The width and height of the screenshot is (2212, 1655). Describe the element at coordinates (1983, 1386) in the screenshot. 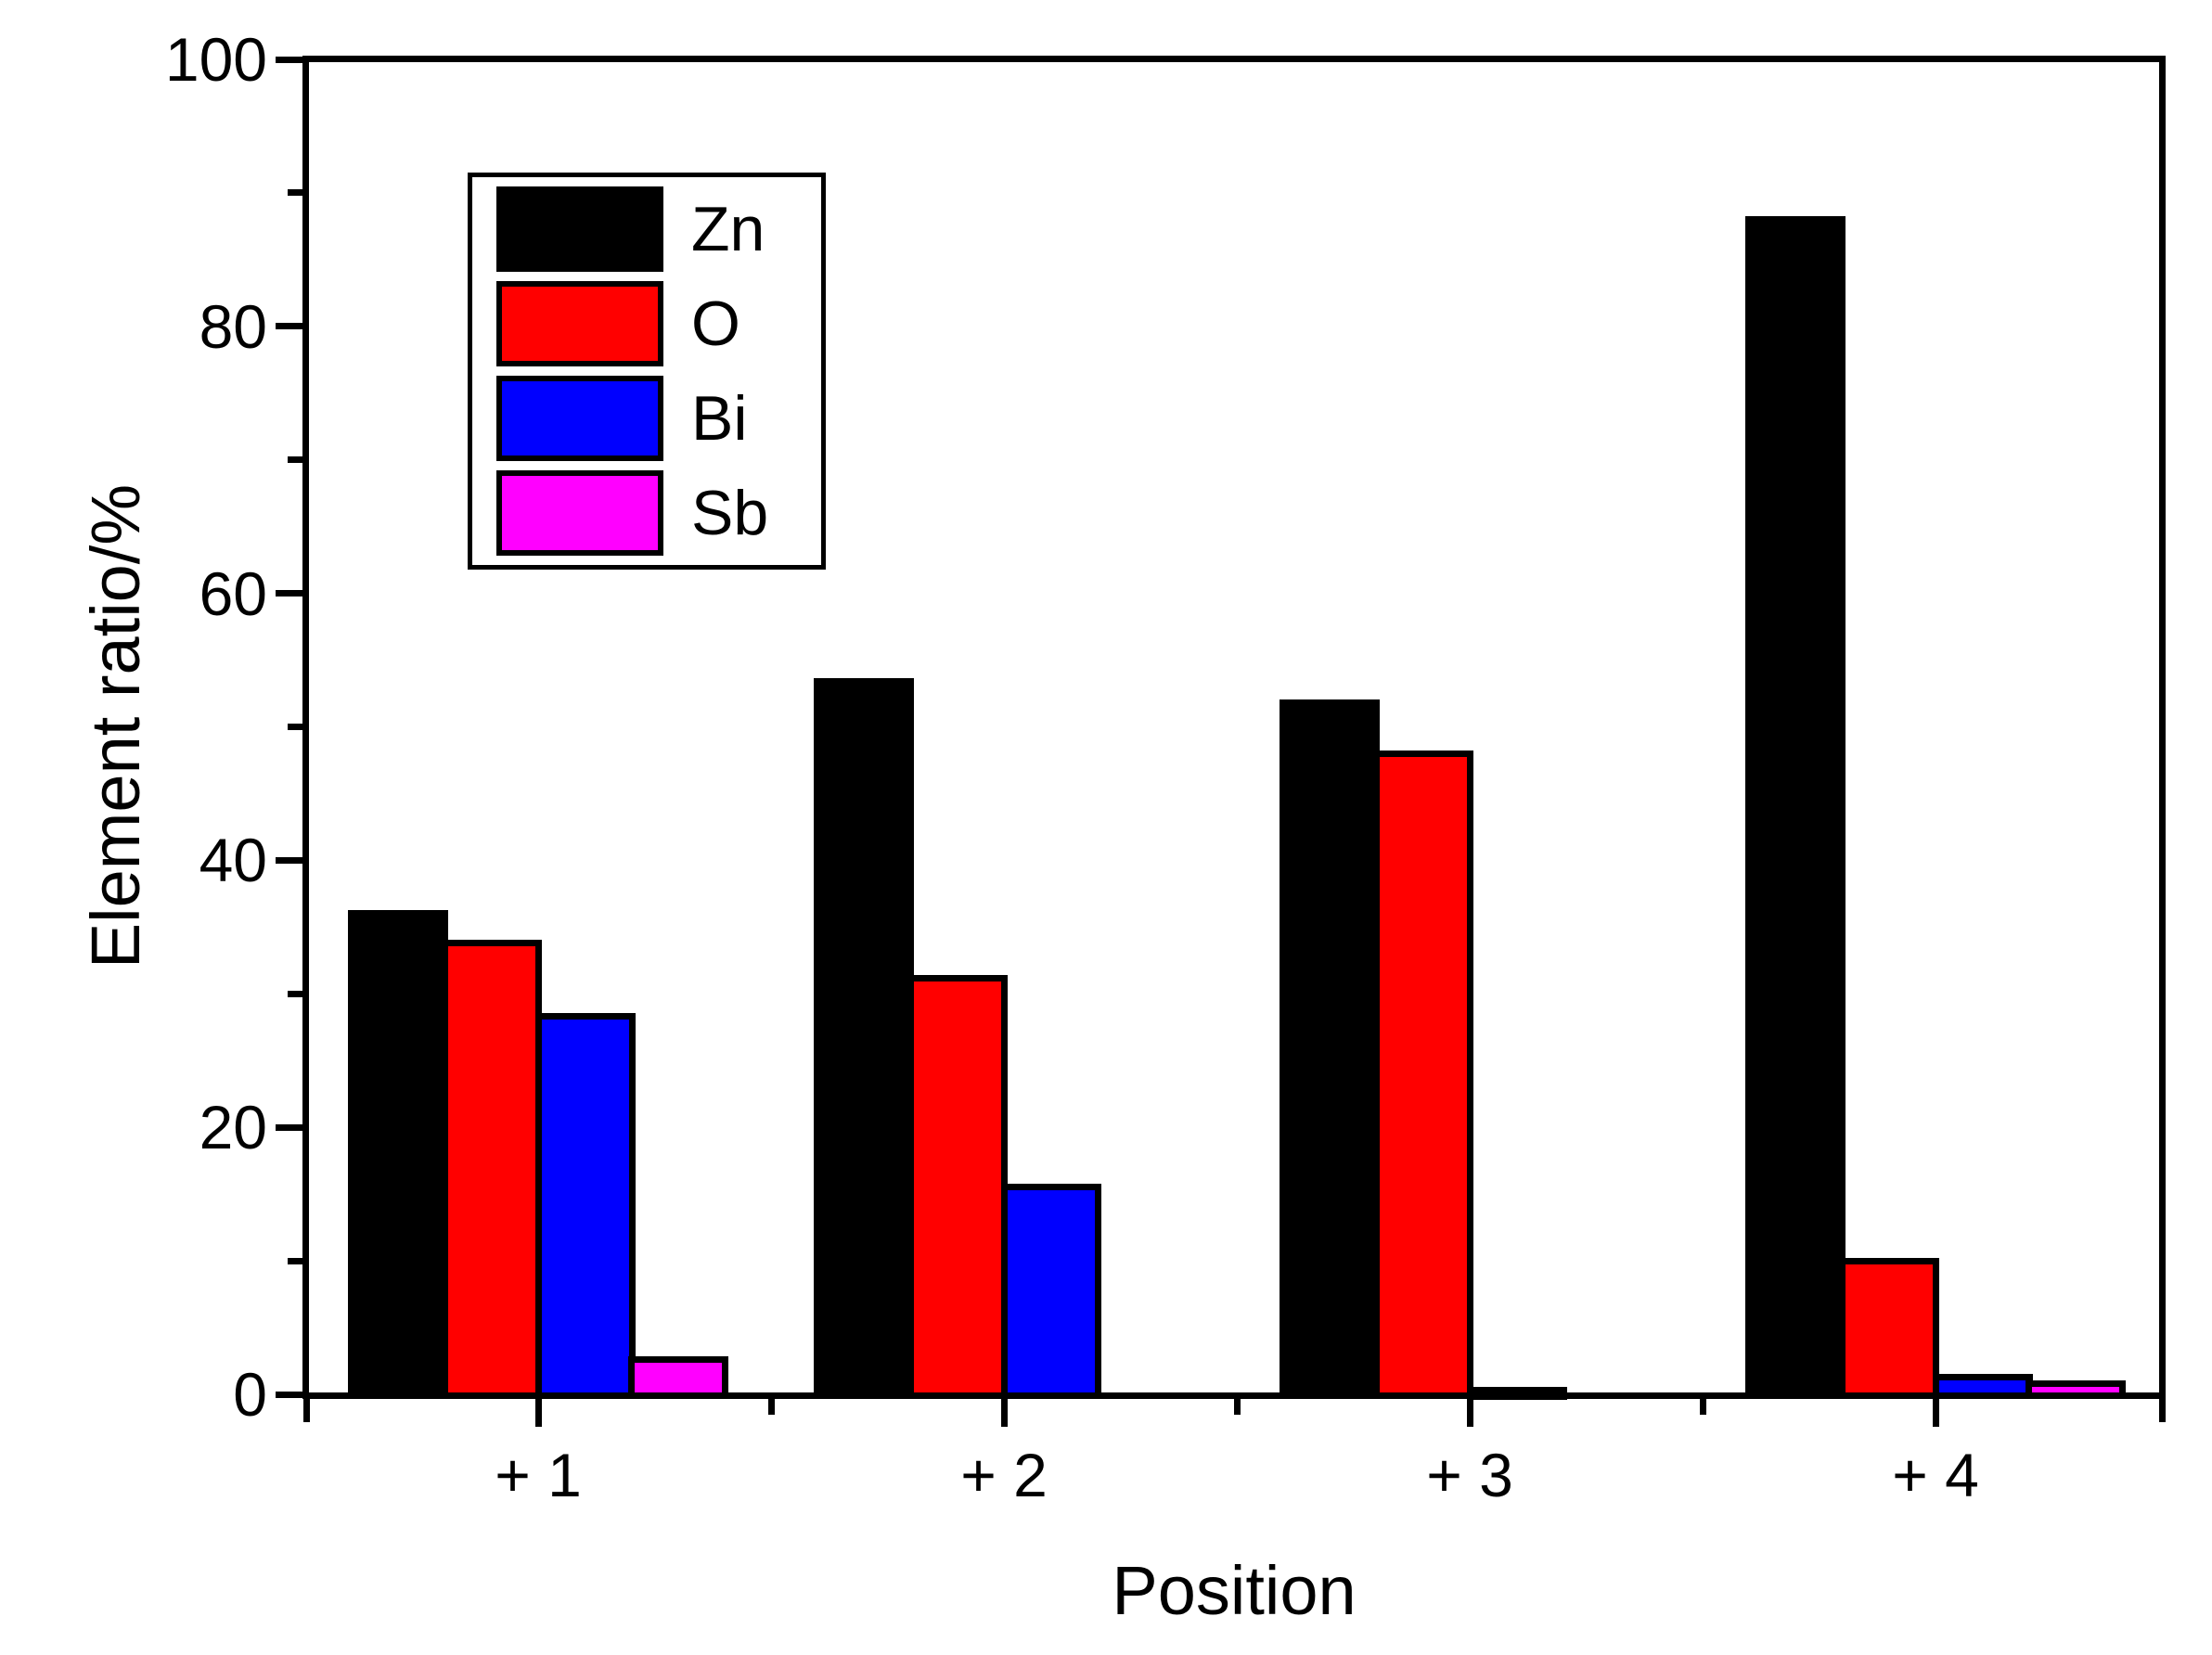

I see `bar-bi-group4` at that location.